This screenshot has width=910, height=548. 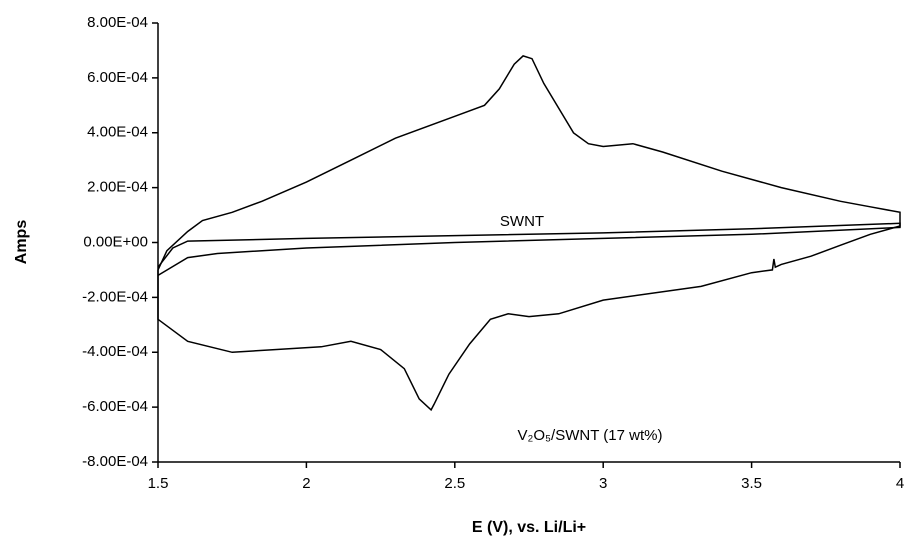 What do you see at coordinates (117, 187) in the screenshot?
I see `y-tick-label: 2.00E-04` at bounding box center [117, 187].